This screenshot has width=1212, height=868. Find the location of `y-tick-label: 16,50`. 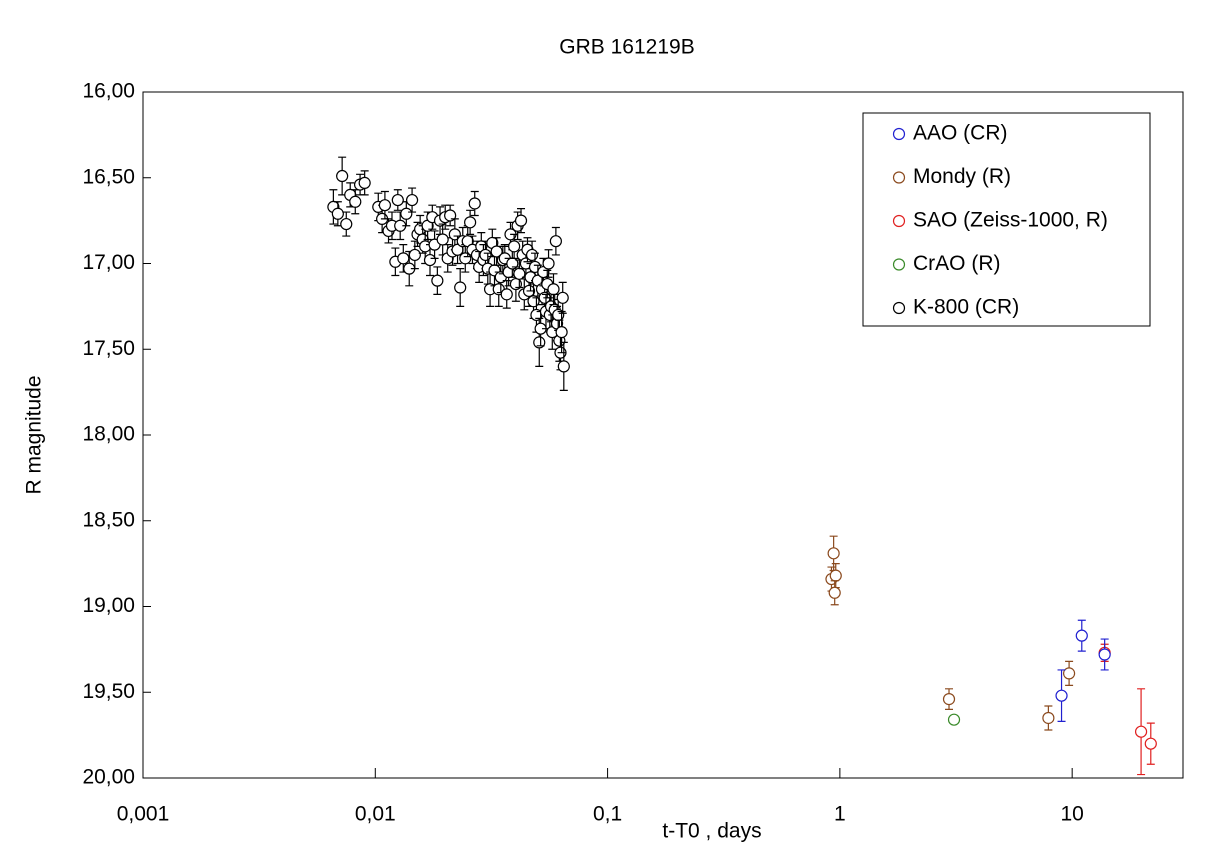

y-tick-label: 16,50 is located at coordinates (108, 176).